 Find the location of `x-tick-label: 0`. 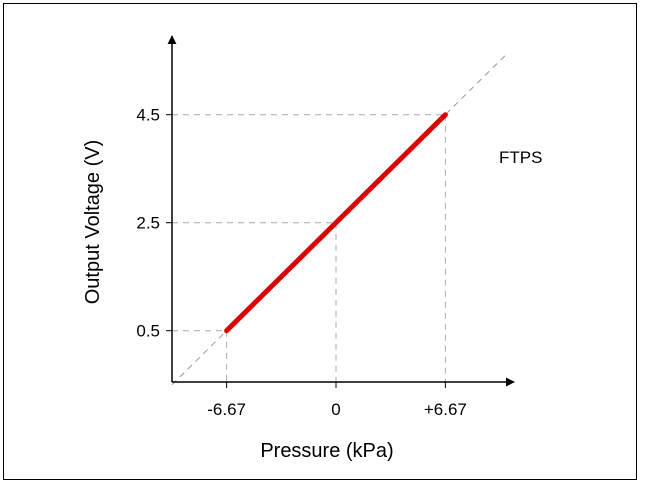

x-tick-label: 0 is located at coordinates (335, 409).